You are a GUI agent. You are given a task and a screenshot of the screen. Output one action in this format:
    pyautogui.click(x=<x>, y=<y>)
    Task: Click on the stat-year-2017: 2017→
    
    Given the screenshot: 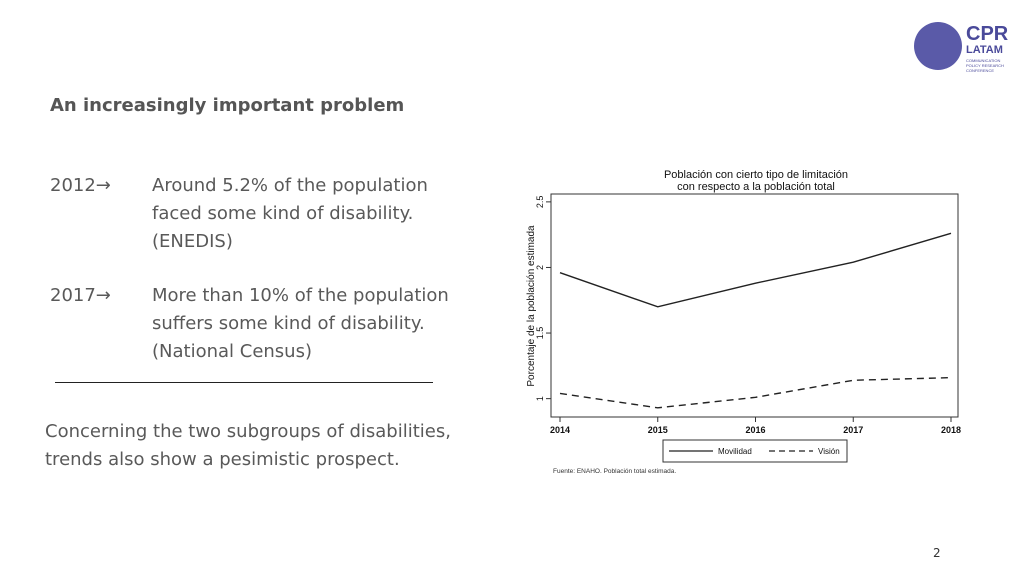 What is the action you would take?
    pyautogui.click(x=80, y=295)
    